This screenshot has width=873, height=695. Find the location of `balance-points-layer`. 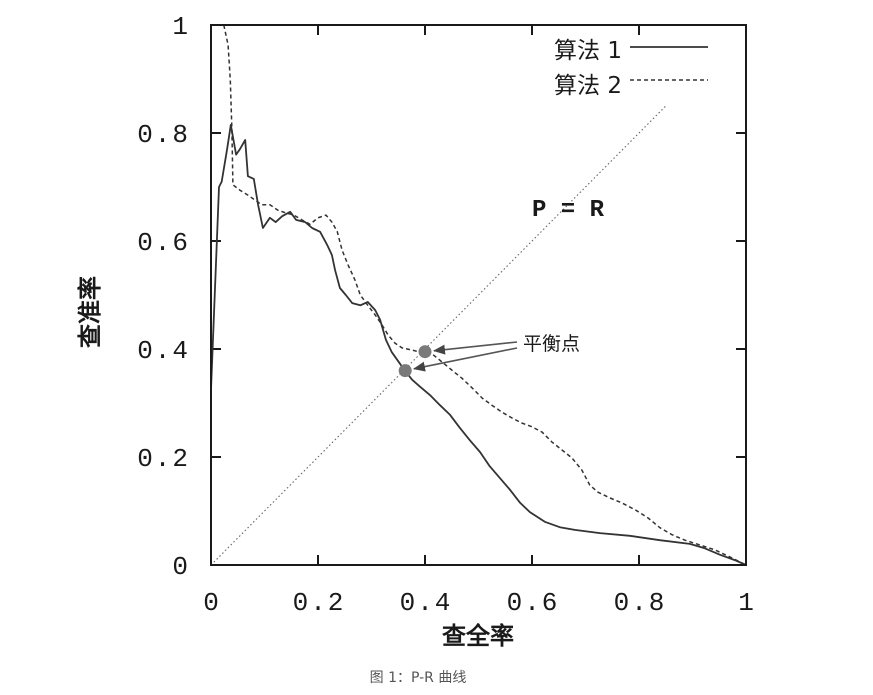

balance-points-layer is located at coordinates (415, 361).